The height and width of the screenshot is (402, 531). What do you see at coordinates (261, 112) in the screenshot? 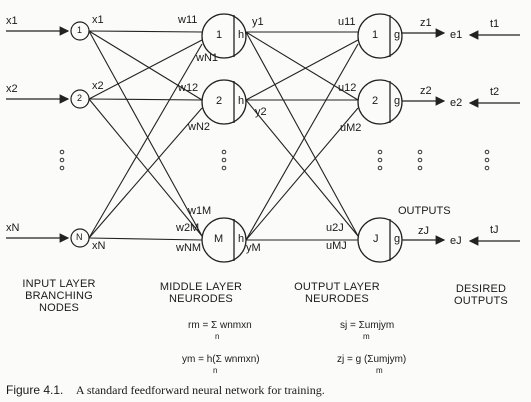
I see `middle-output-y2: y2` at bounding box center [261, 112].